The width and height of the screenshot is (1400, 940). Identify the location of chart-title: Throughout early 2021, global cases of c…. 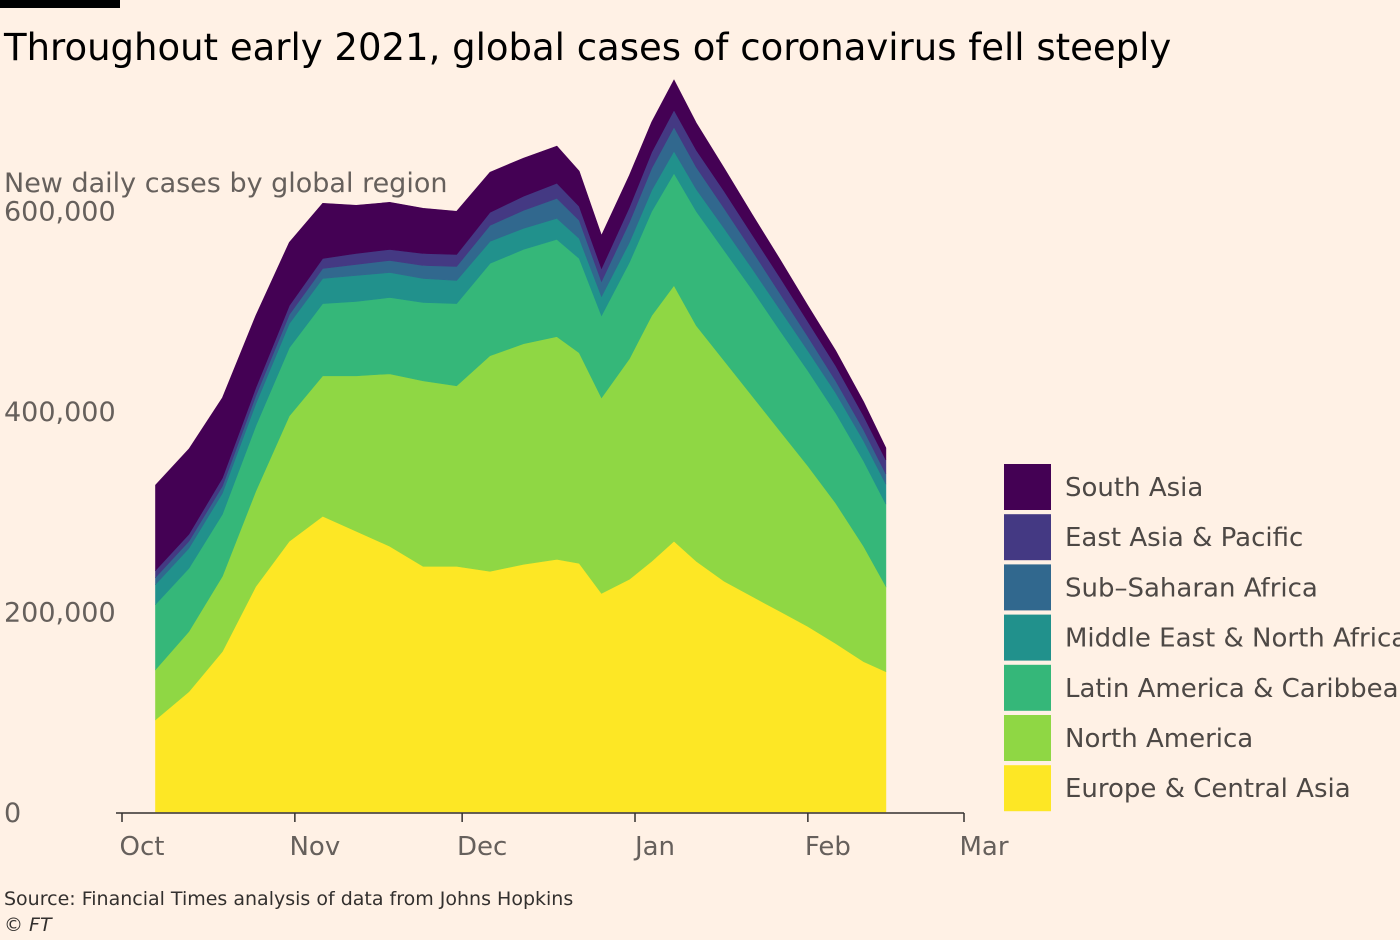
(588, 47).